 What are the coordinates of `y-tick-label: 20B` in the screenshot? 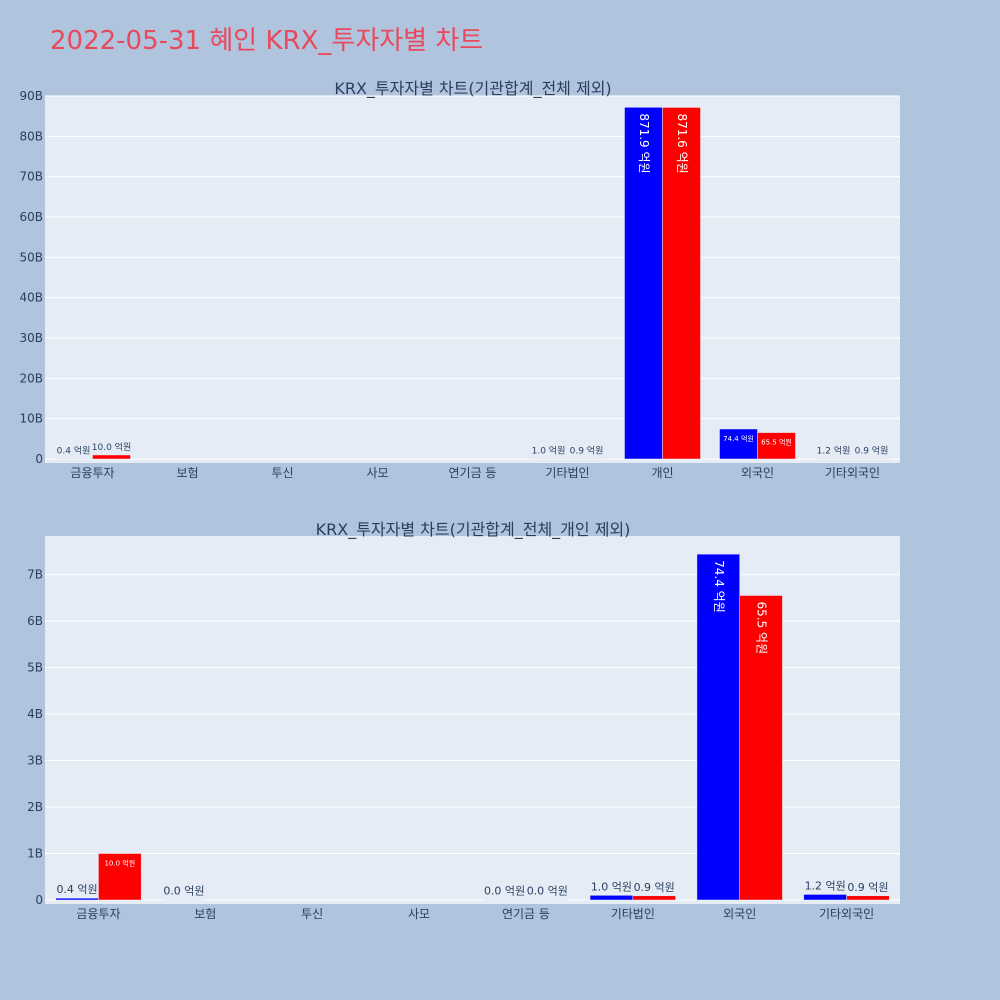 It's located at (31, 378).